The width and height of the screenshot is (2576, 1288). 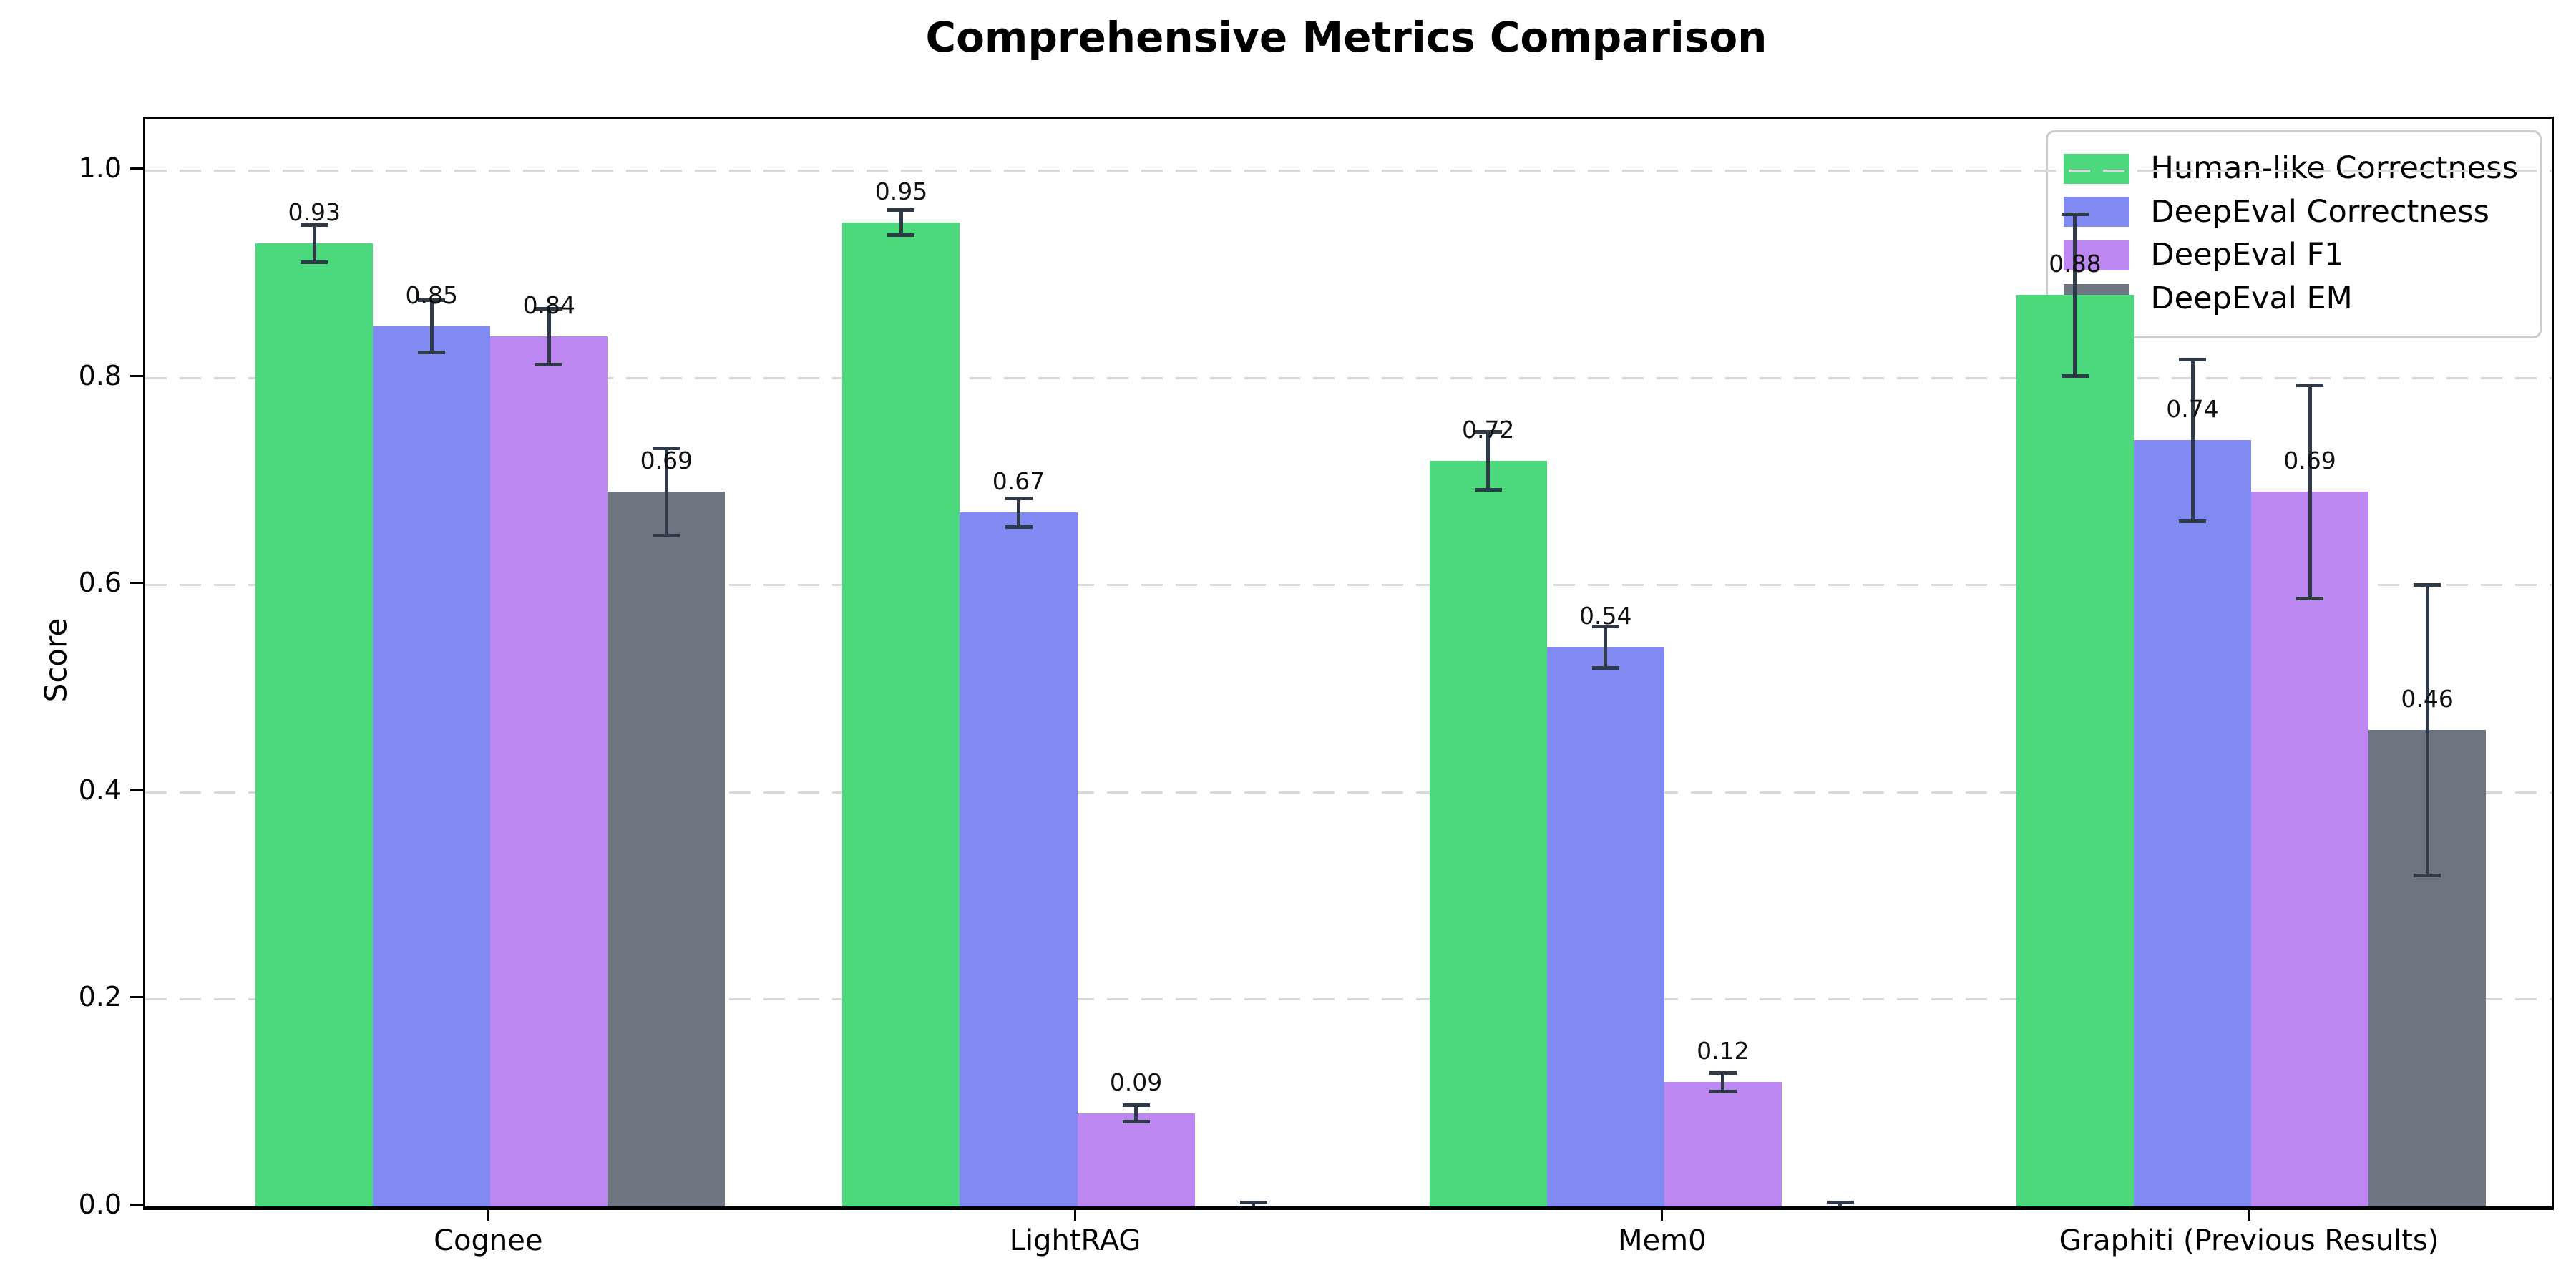 What do you see at coordinates (1605, 616) in the screenshot?
I see `bar-value-label: 0.54` at bounding box center [1605, 616].